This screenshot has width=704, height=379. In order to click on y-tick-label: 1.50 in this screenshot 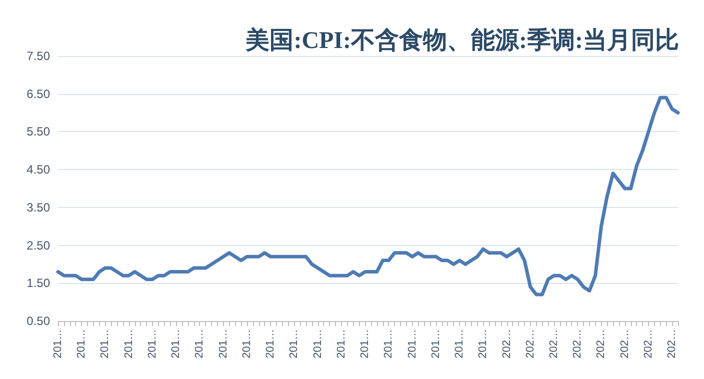, I will do `click(38, 283)`.